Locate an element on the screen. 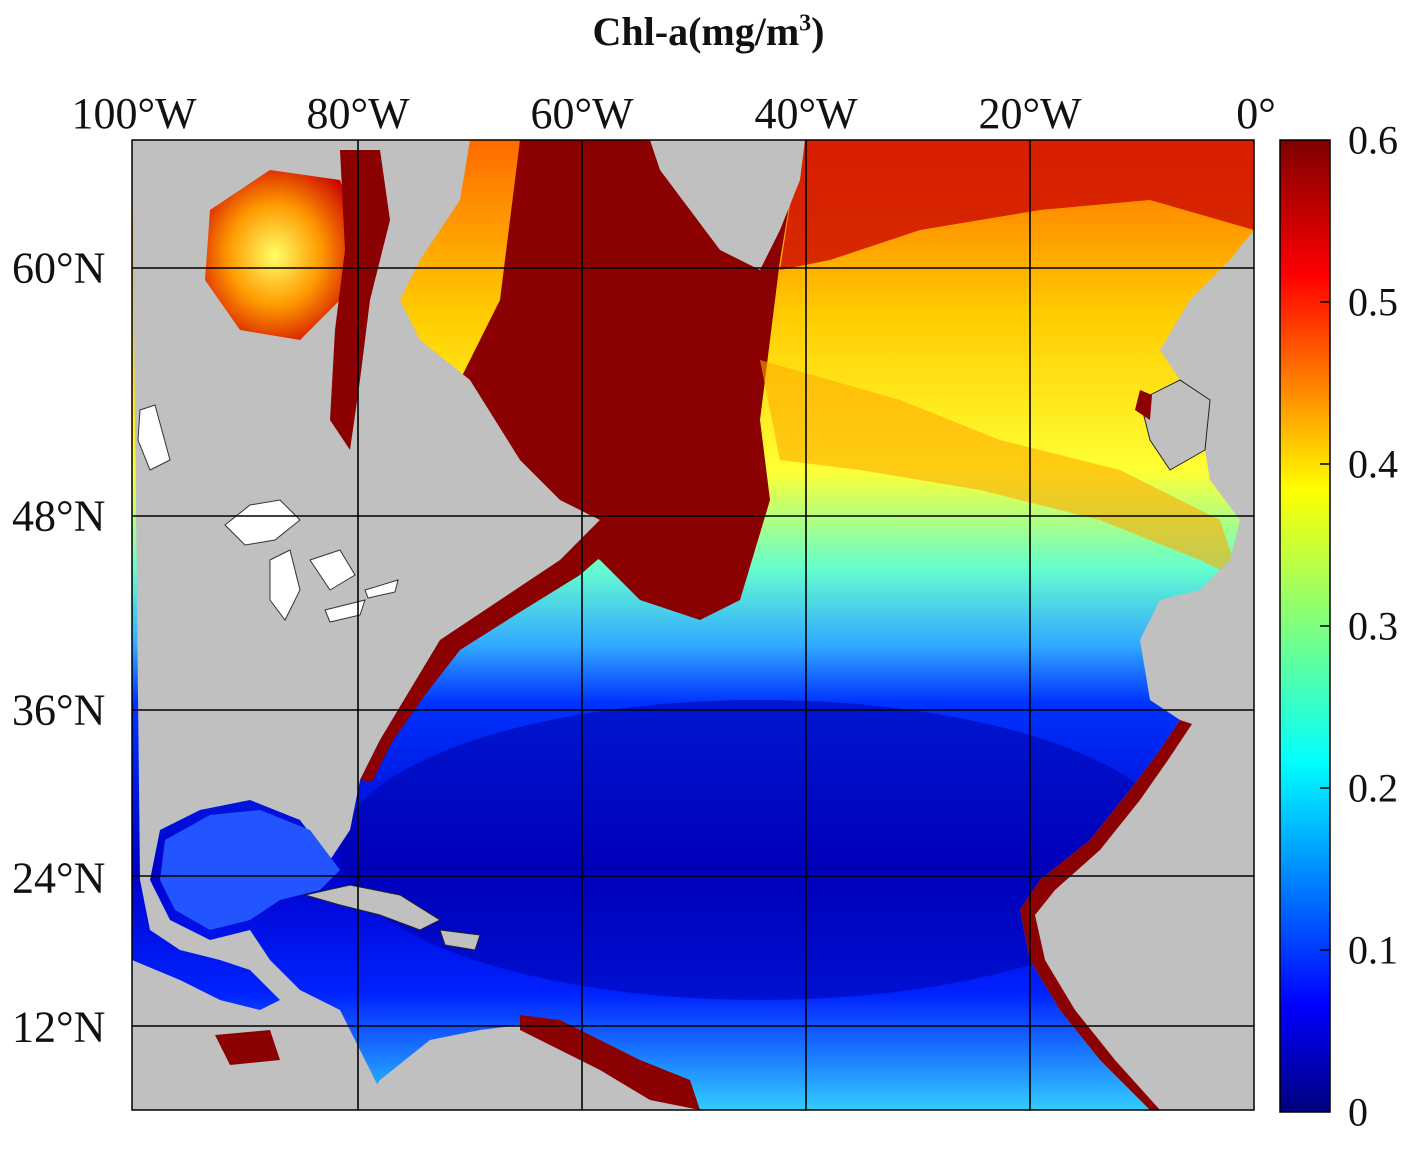 Image resolution: width=1417 pixels, height=1152 pixels. lake-huron is located at coordinates (332, 570).